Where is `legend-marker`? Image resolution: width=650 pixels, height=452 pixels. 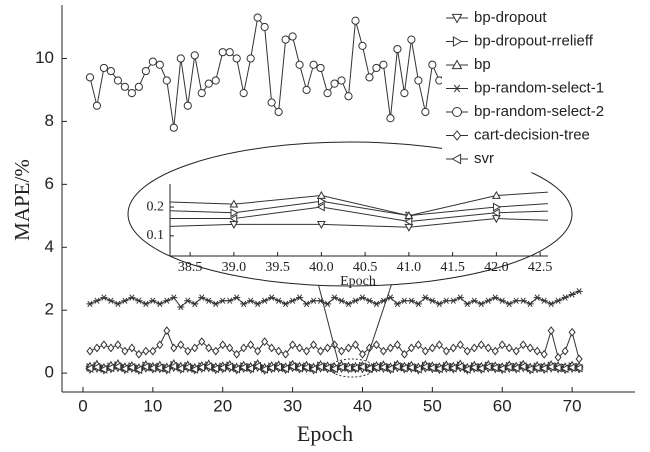 legend-marker is located at coordinates (456, 159).